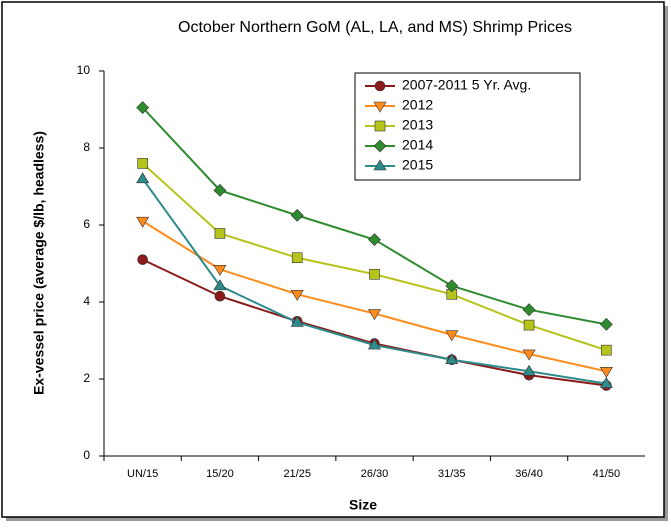  I want to click on x-tick-label: 26/30, so click(375, 474).